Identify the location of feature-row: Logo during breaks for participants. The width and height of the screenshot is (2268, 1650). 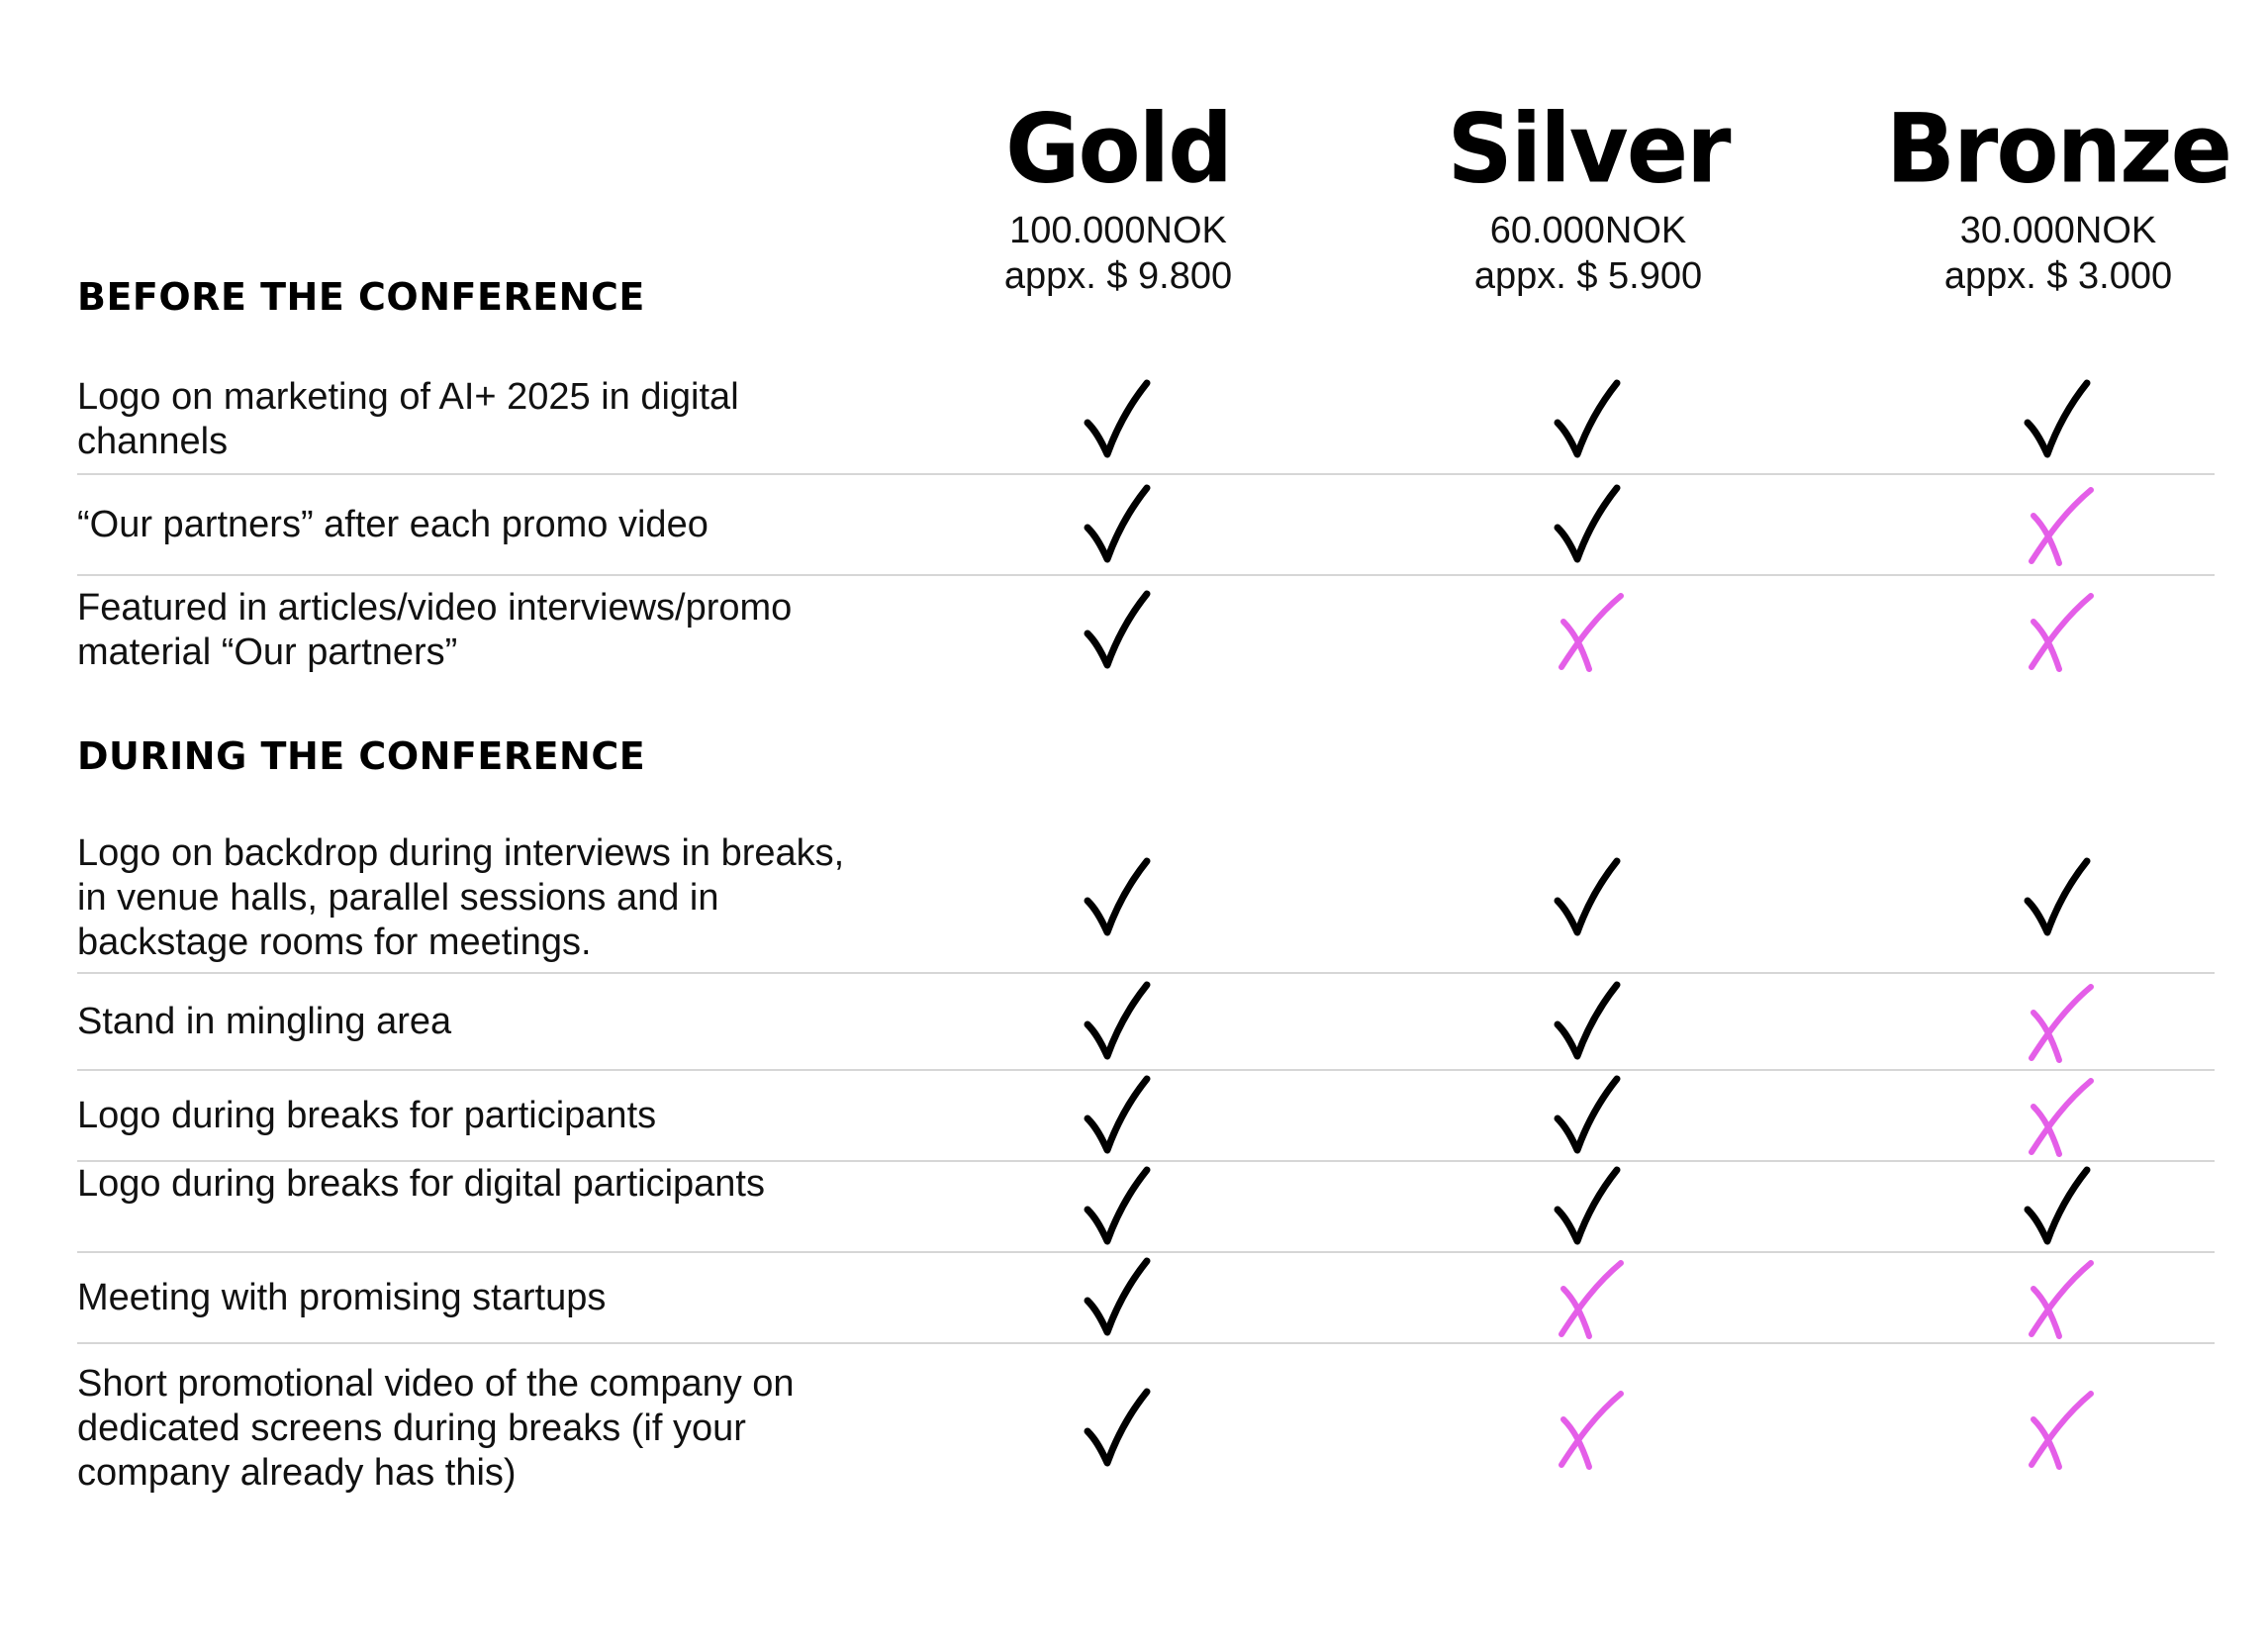
(1146, 1115).